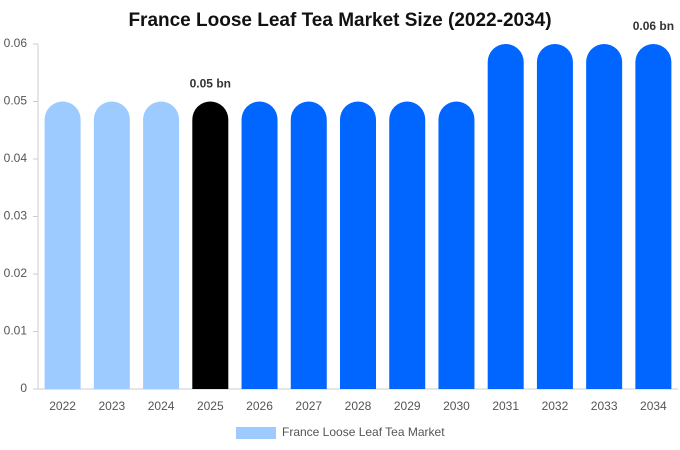 The image size is (680, 450). Describe the element at coordinates (16, 158) in the screenshot. I see `y-tick-label: 0.04` at that location.